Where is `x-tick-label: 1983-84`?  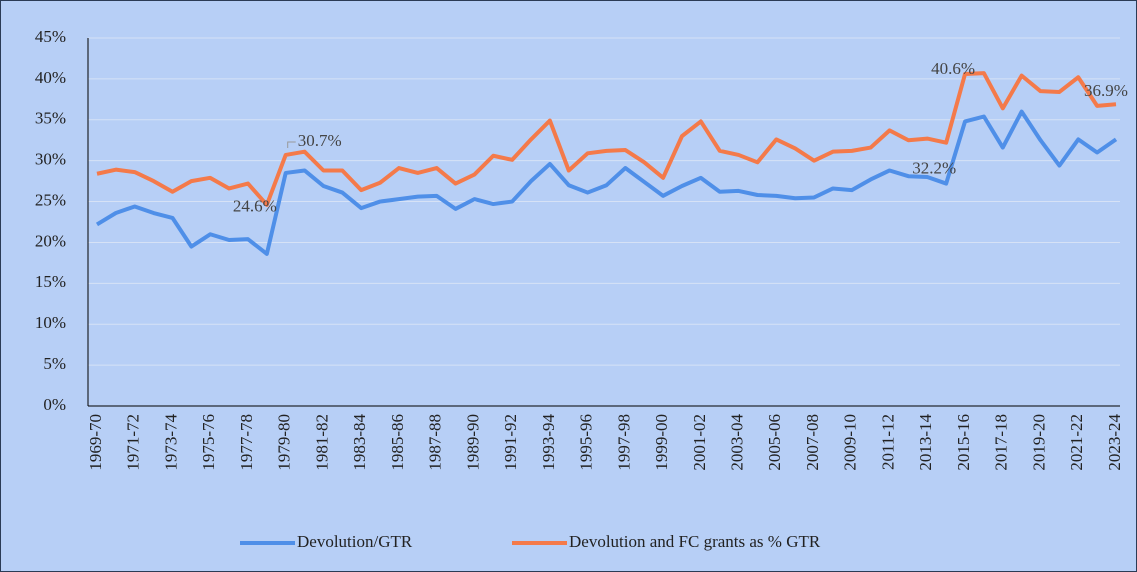 x-tick-label: 1983-84 is located at coordinates (359, 442).